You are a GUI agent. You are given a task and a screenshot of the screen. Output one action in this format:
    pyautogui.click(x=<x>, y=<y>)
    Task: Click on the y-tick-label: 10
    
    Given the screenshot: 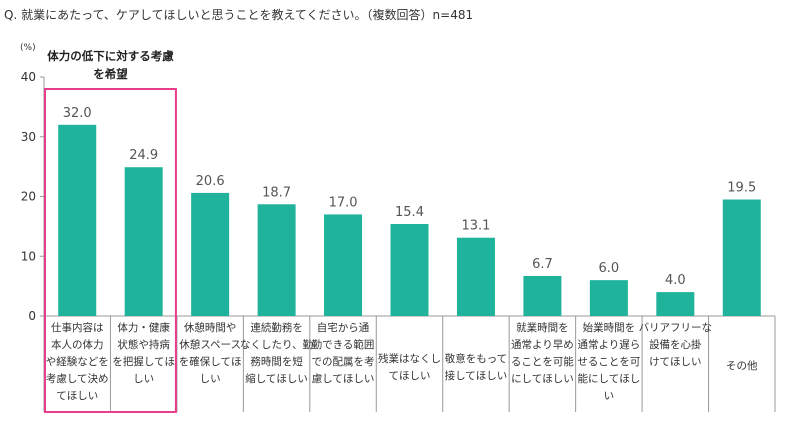 What is the action you would take?
    pyautogui.click(x=28, y=256)
    